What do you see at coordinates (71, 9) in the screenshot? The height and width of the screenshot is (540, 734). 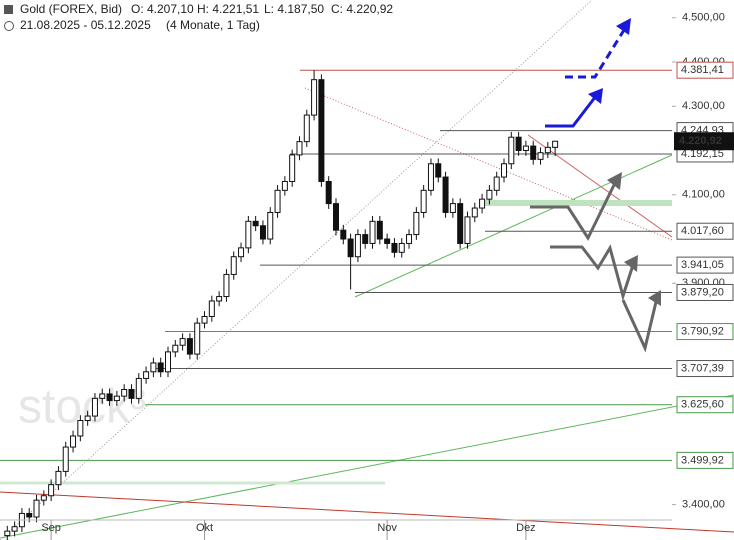 I see `title: Gold (FOREX, Bid)` at bounding box center [71, 9].